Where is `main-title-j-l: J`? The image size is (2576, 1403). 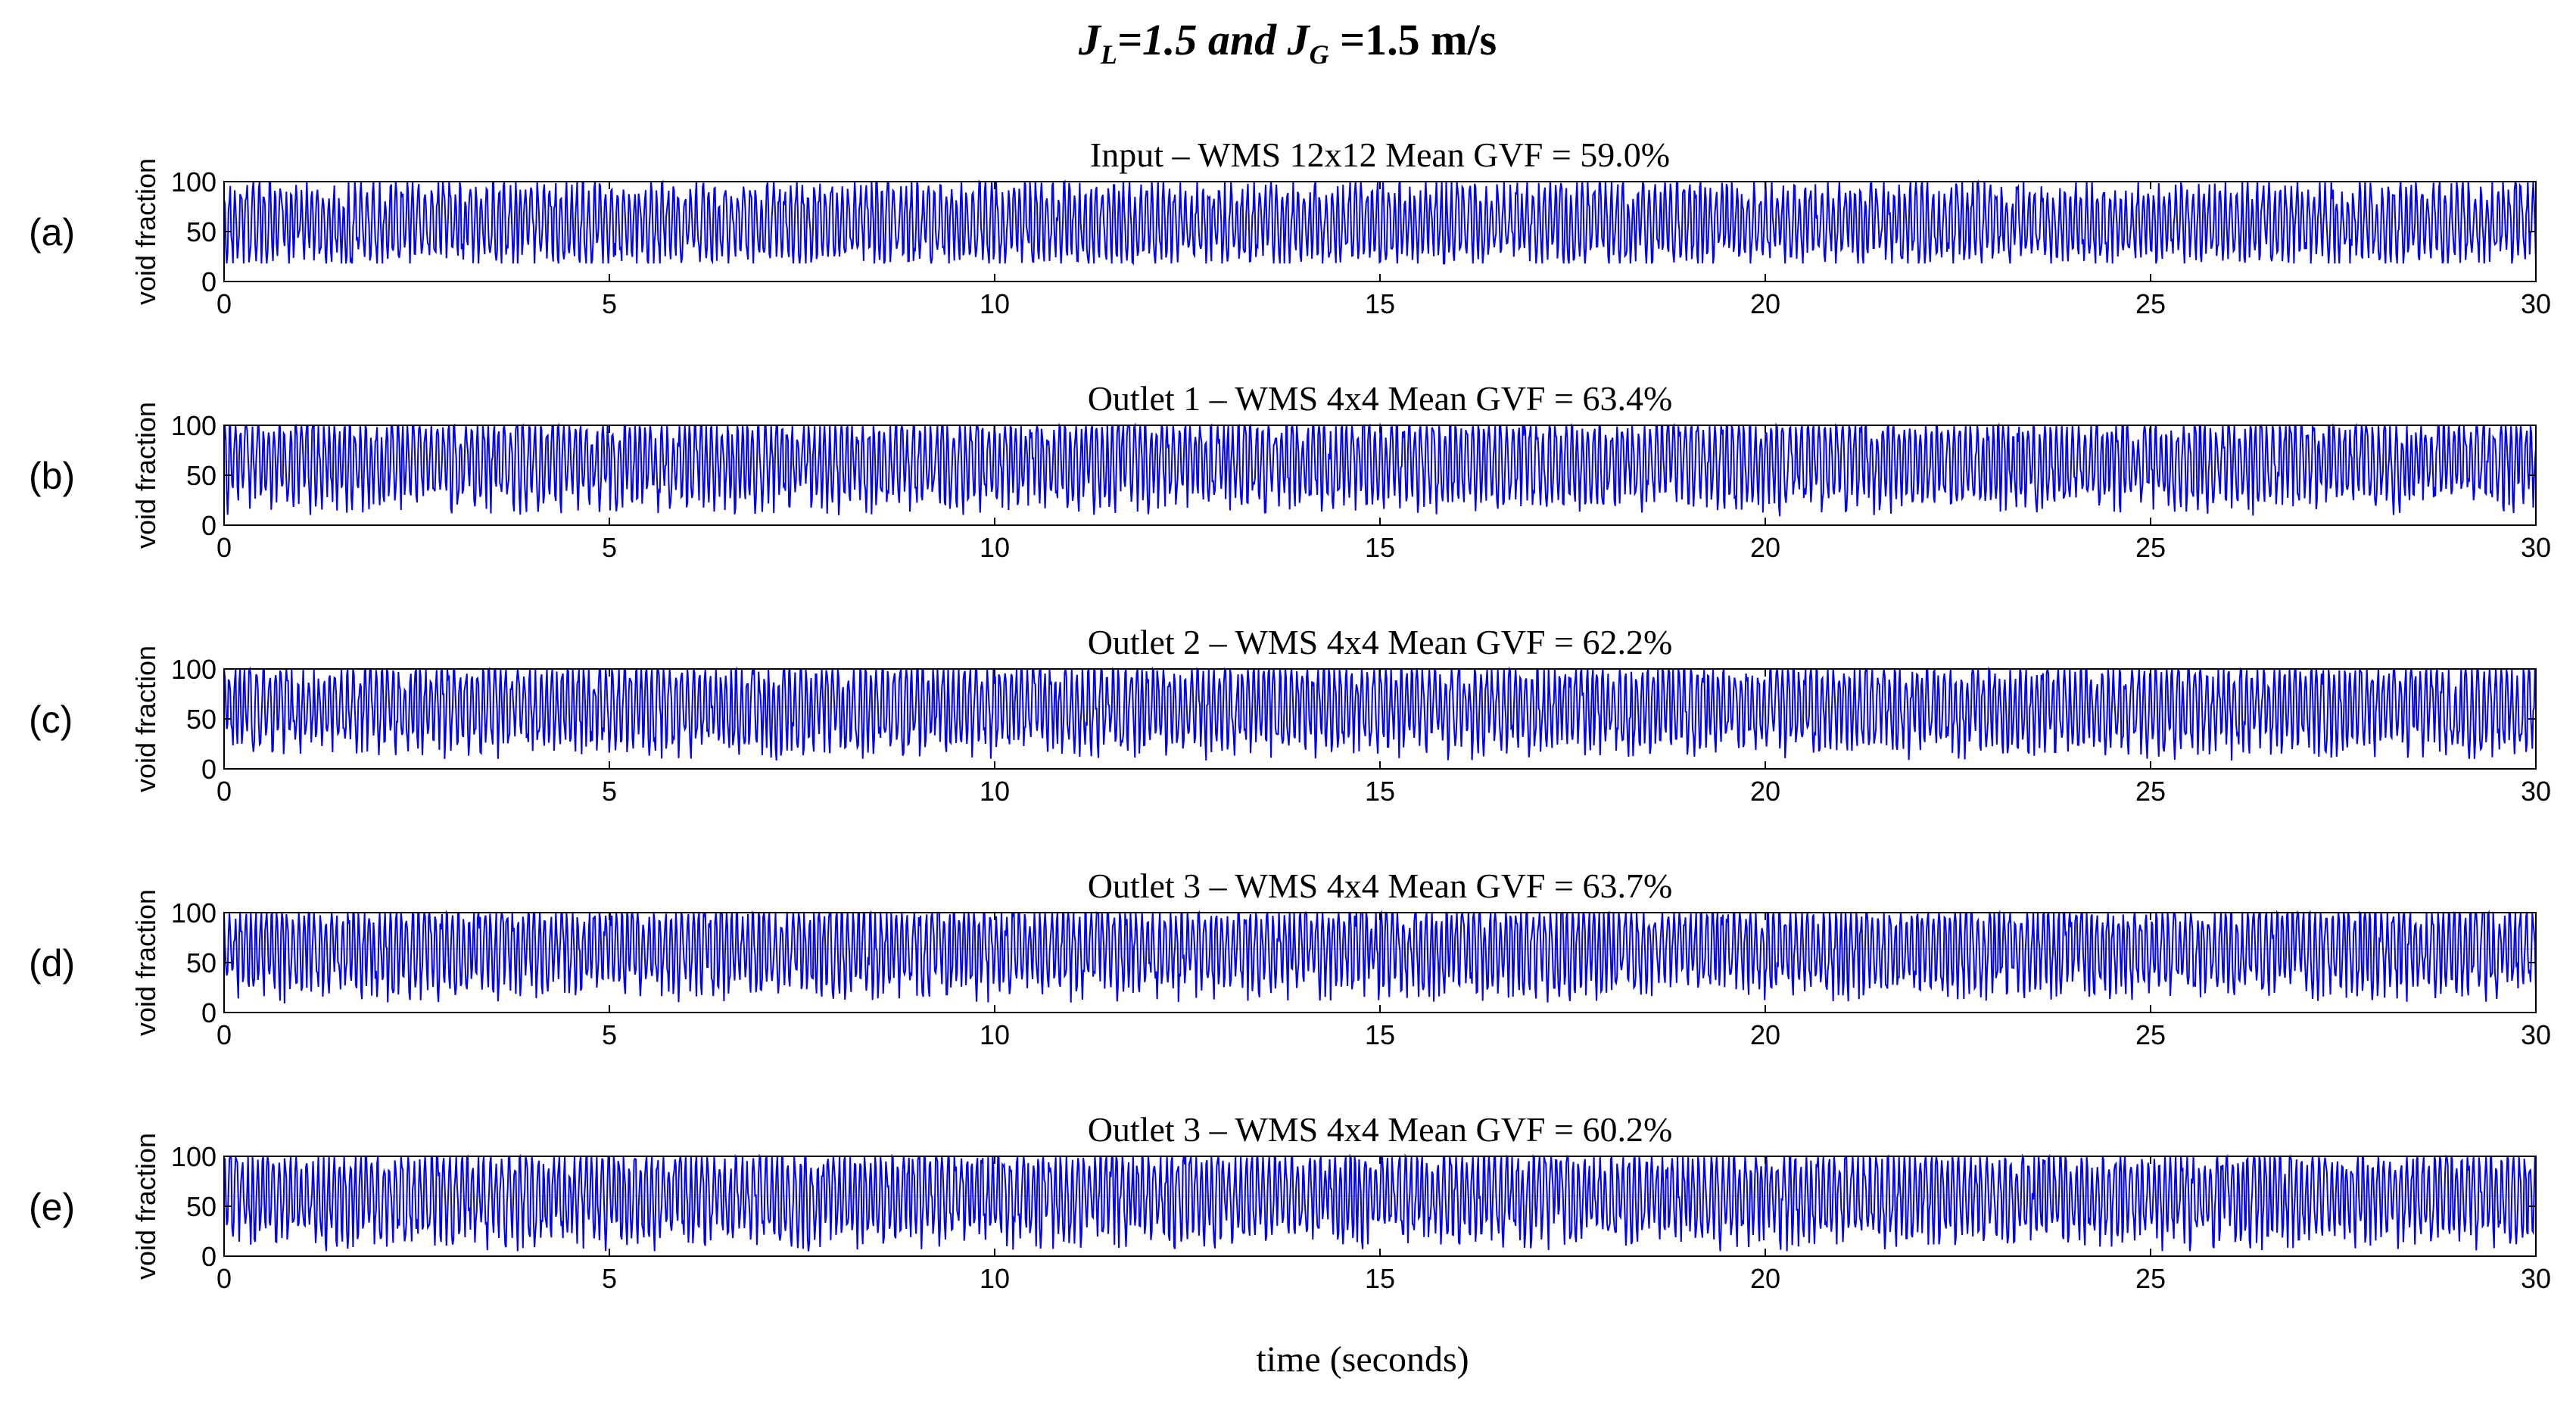
main-title-j-l: J is located at coordinates (1090, 39).